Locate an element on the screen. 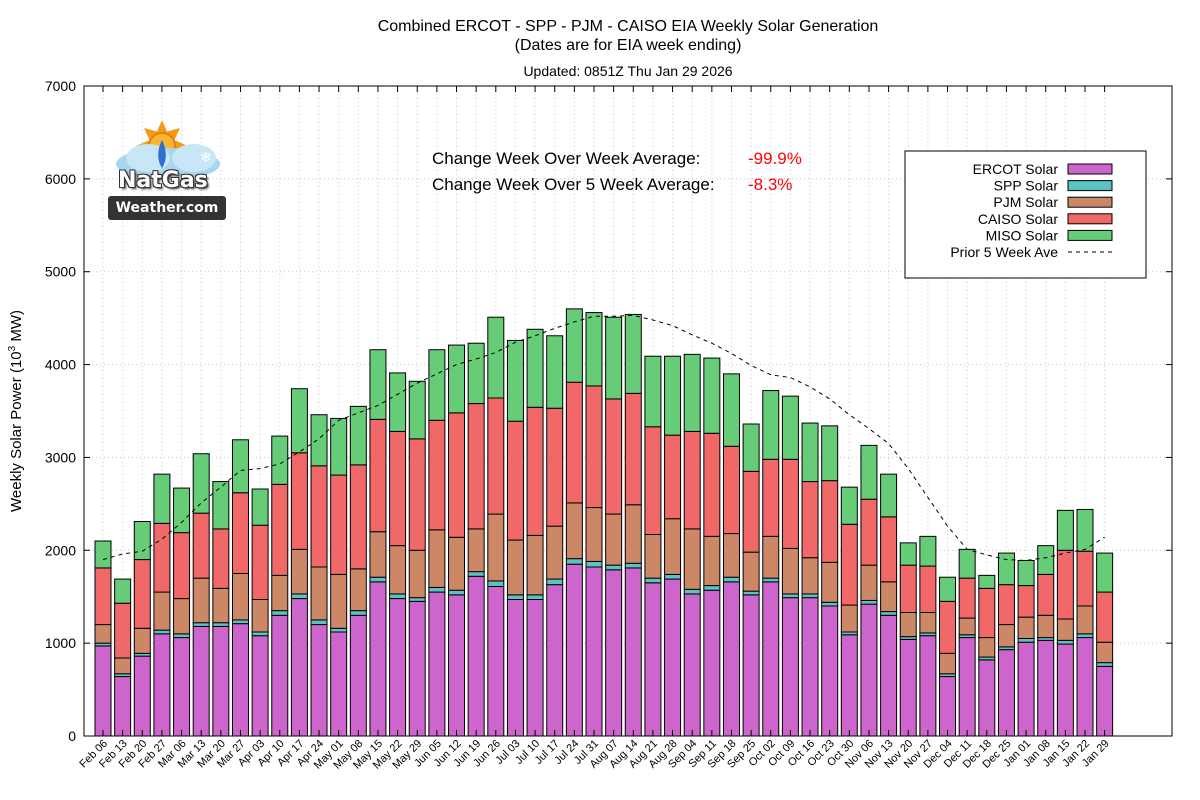  y-tick-label: 0 is located at coordinates (72, 736).